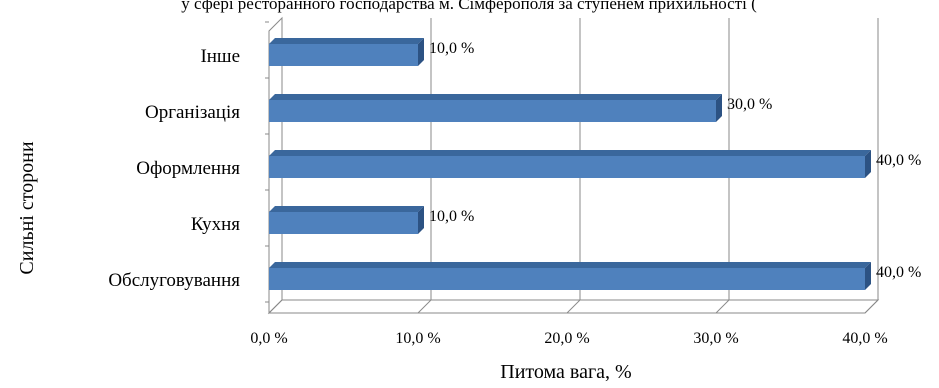 The height and width of the screenshot is (388, 939). I want to click on data-label: 30,0 %, so click(749, 104).